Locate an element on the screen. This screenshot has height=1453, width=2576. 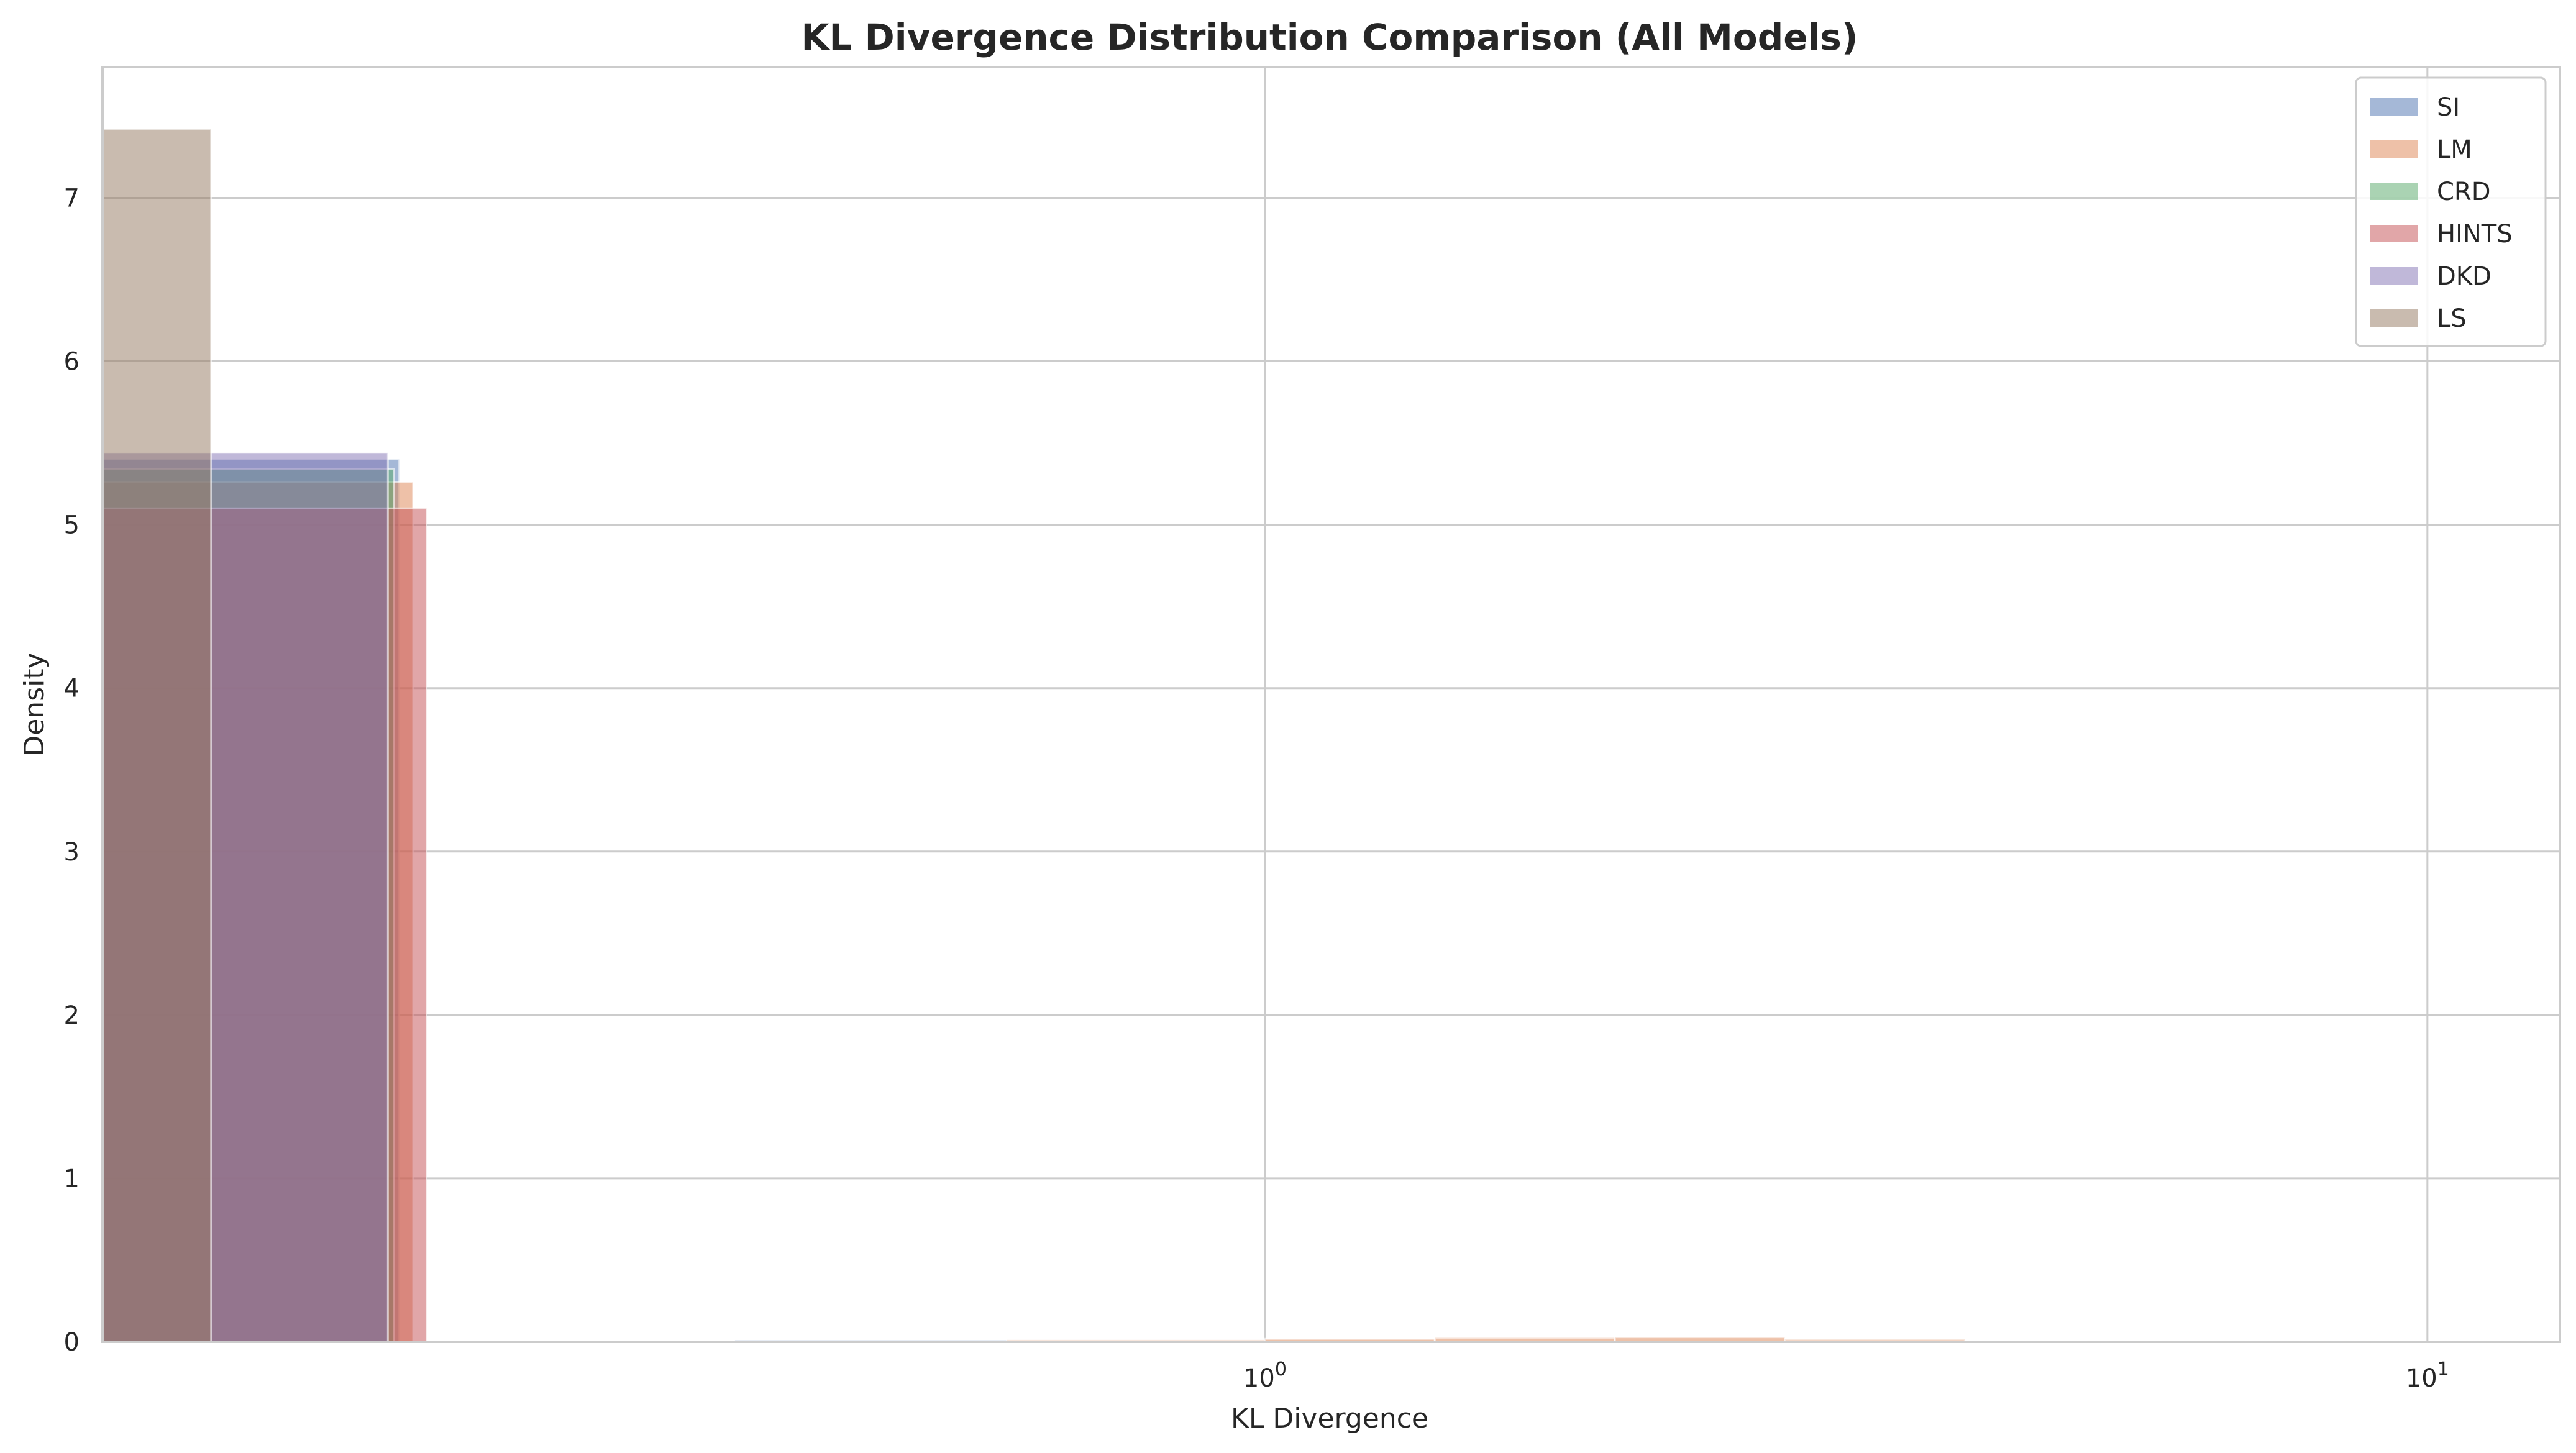
x-tick-labels: 10⁰ 10¹ is located at coordinates (1846, 1376).